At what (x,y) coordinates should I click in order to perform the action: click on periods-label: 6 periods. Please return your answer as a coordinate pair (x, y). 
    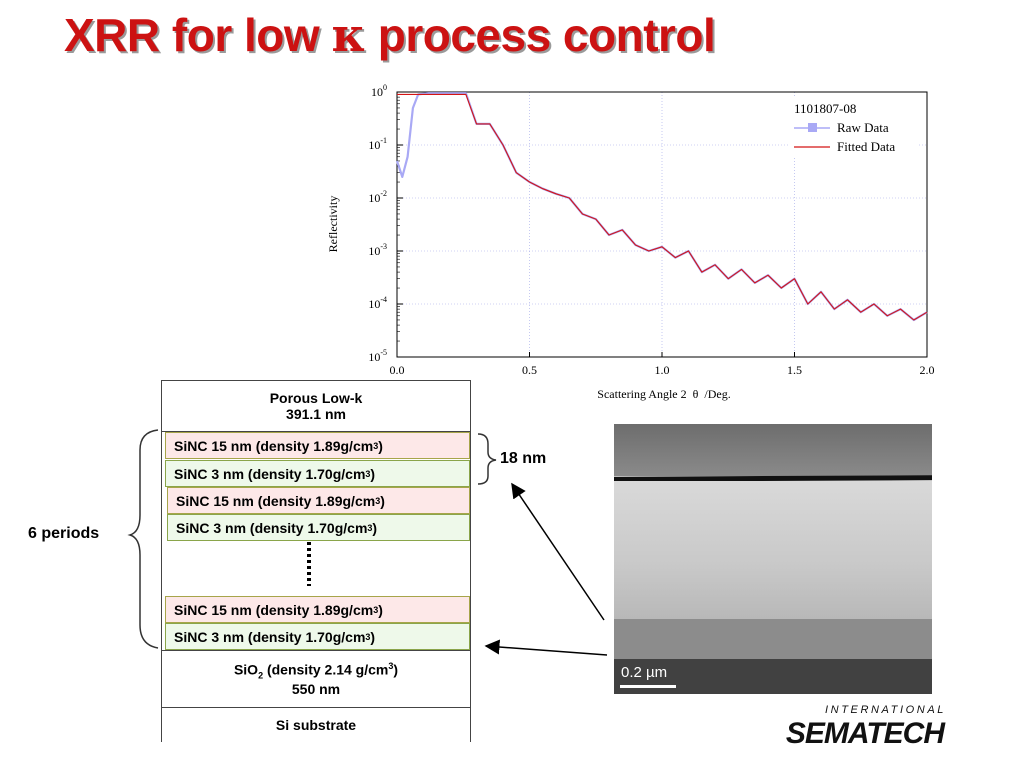
    Looking at the image, I should click on (64, 533).